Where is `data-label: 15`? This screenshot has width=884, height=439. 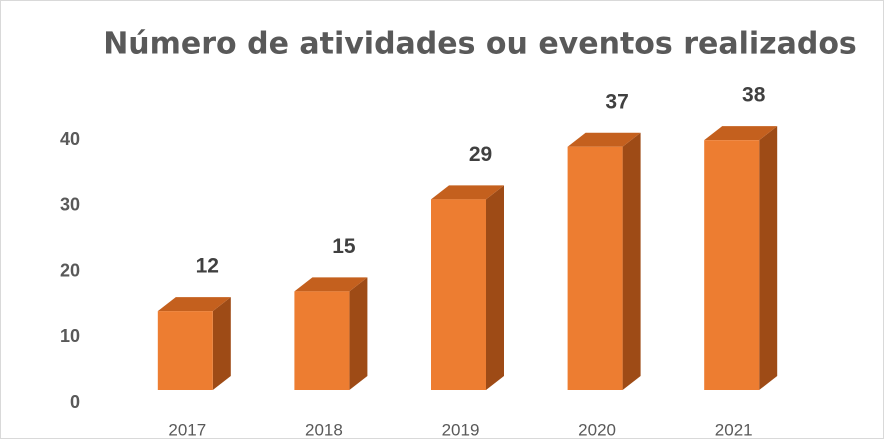
data-label: 15 is located at coordinates (344, 246).